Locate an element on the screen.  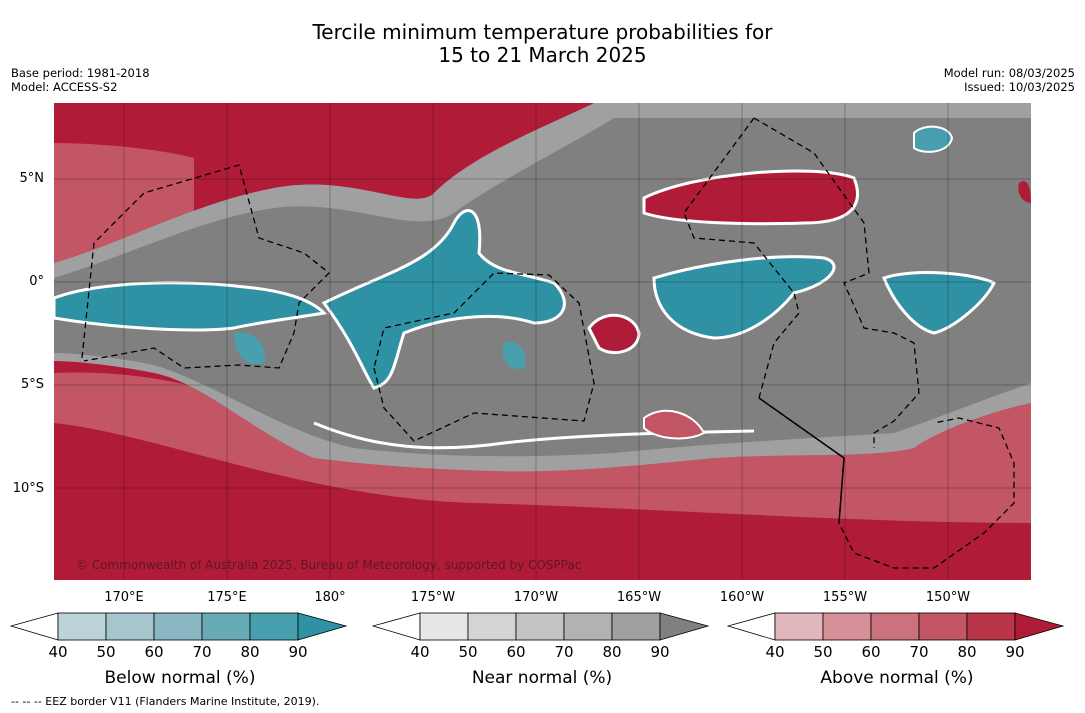
colorbar-title-near: Near normal (%) is located at coordinates (542, 678).